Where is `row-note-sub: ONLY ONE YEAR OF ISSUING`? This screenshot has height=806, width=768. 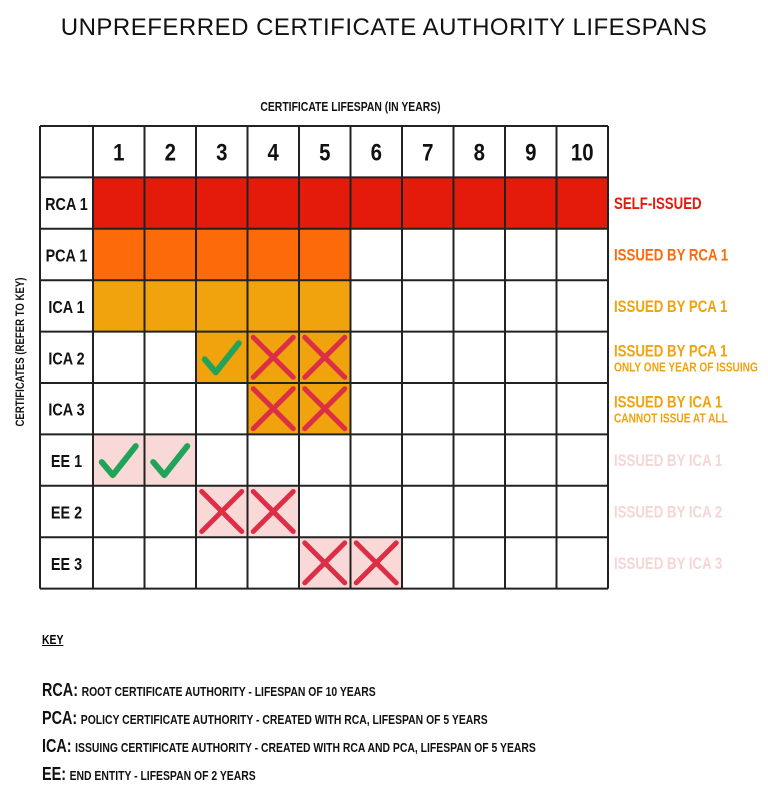 row-note-sub: ONLY ONE YEAR OF ISSUING is located at coordinates (686, 367).